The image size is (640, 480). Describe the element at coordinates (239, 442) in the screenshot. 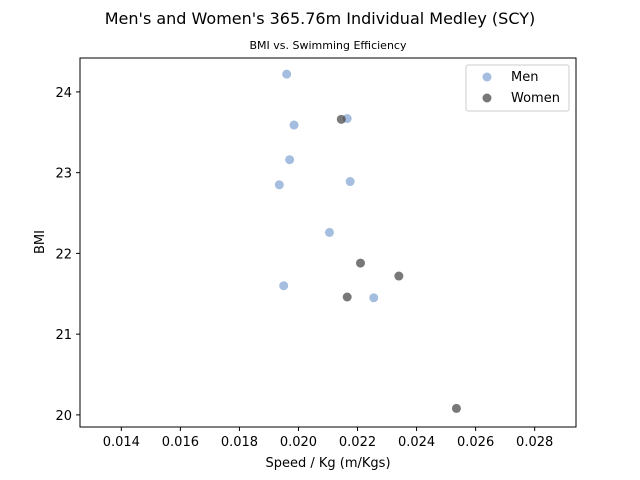

I see `x-tick-label: 0.018` at that location.